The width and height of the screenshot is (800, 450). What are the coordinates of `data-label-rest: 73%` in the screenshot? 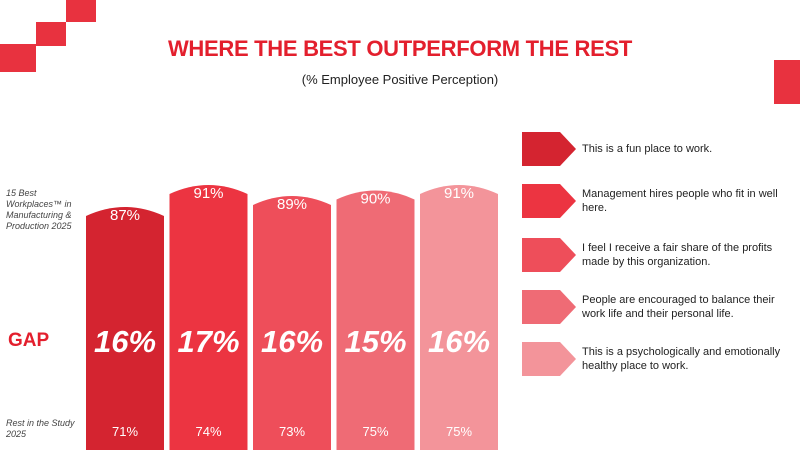 It's located at (292, 431).